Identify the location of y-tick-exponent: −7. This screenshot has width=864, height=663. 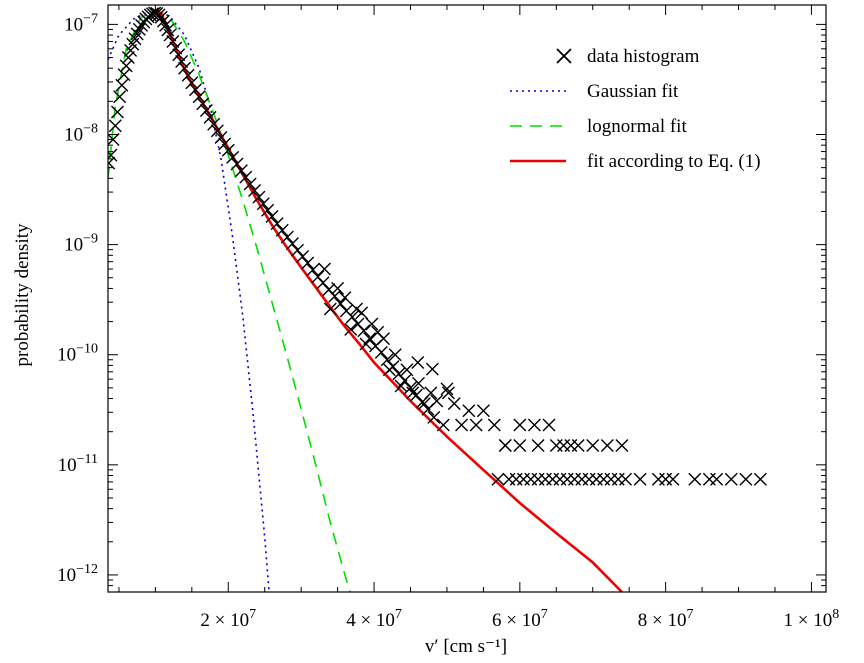
(90, 18).